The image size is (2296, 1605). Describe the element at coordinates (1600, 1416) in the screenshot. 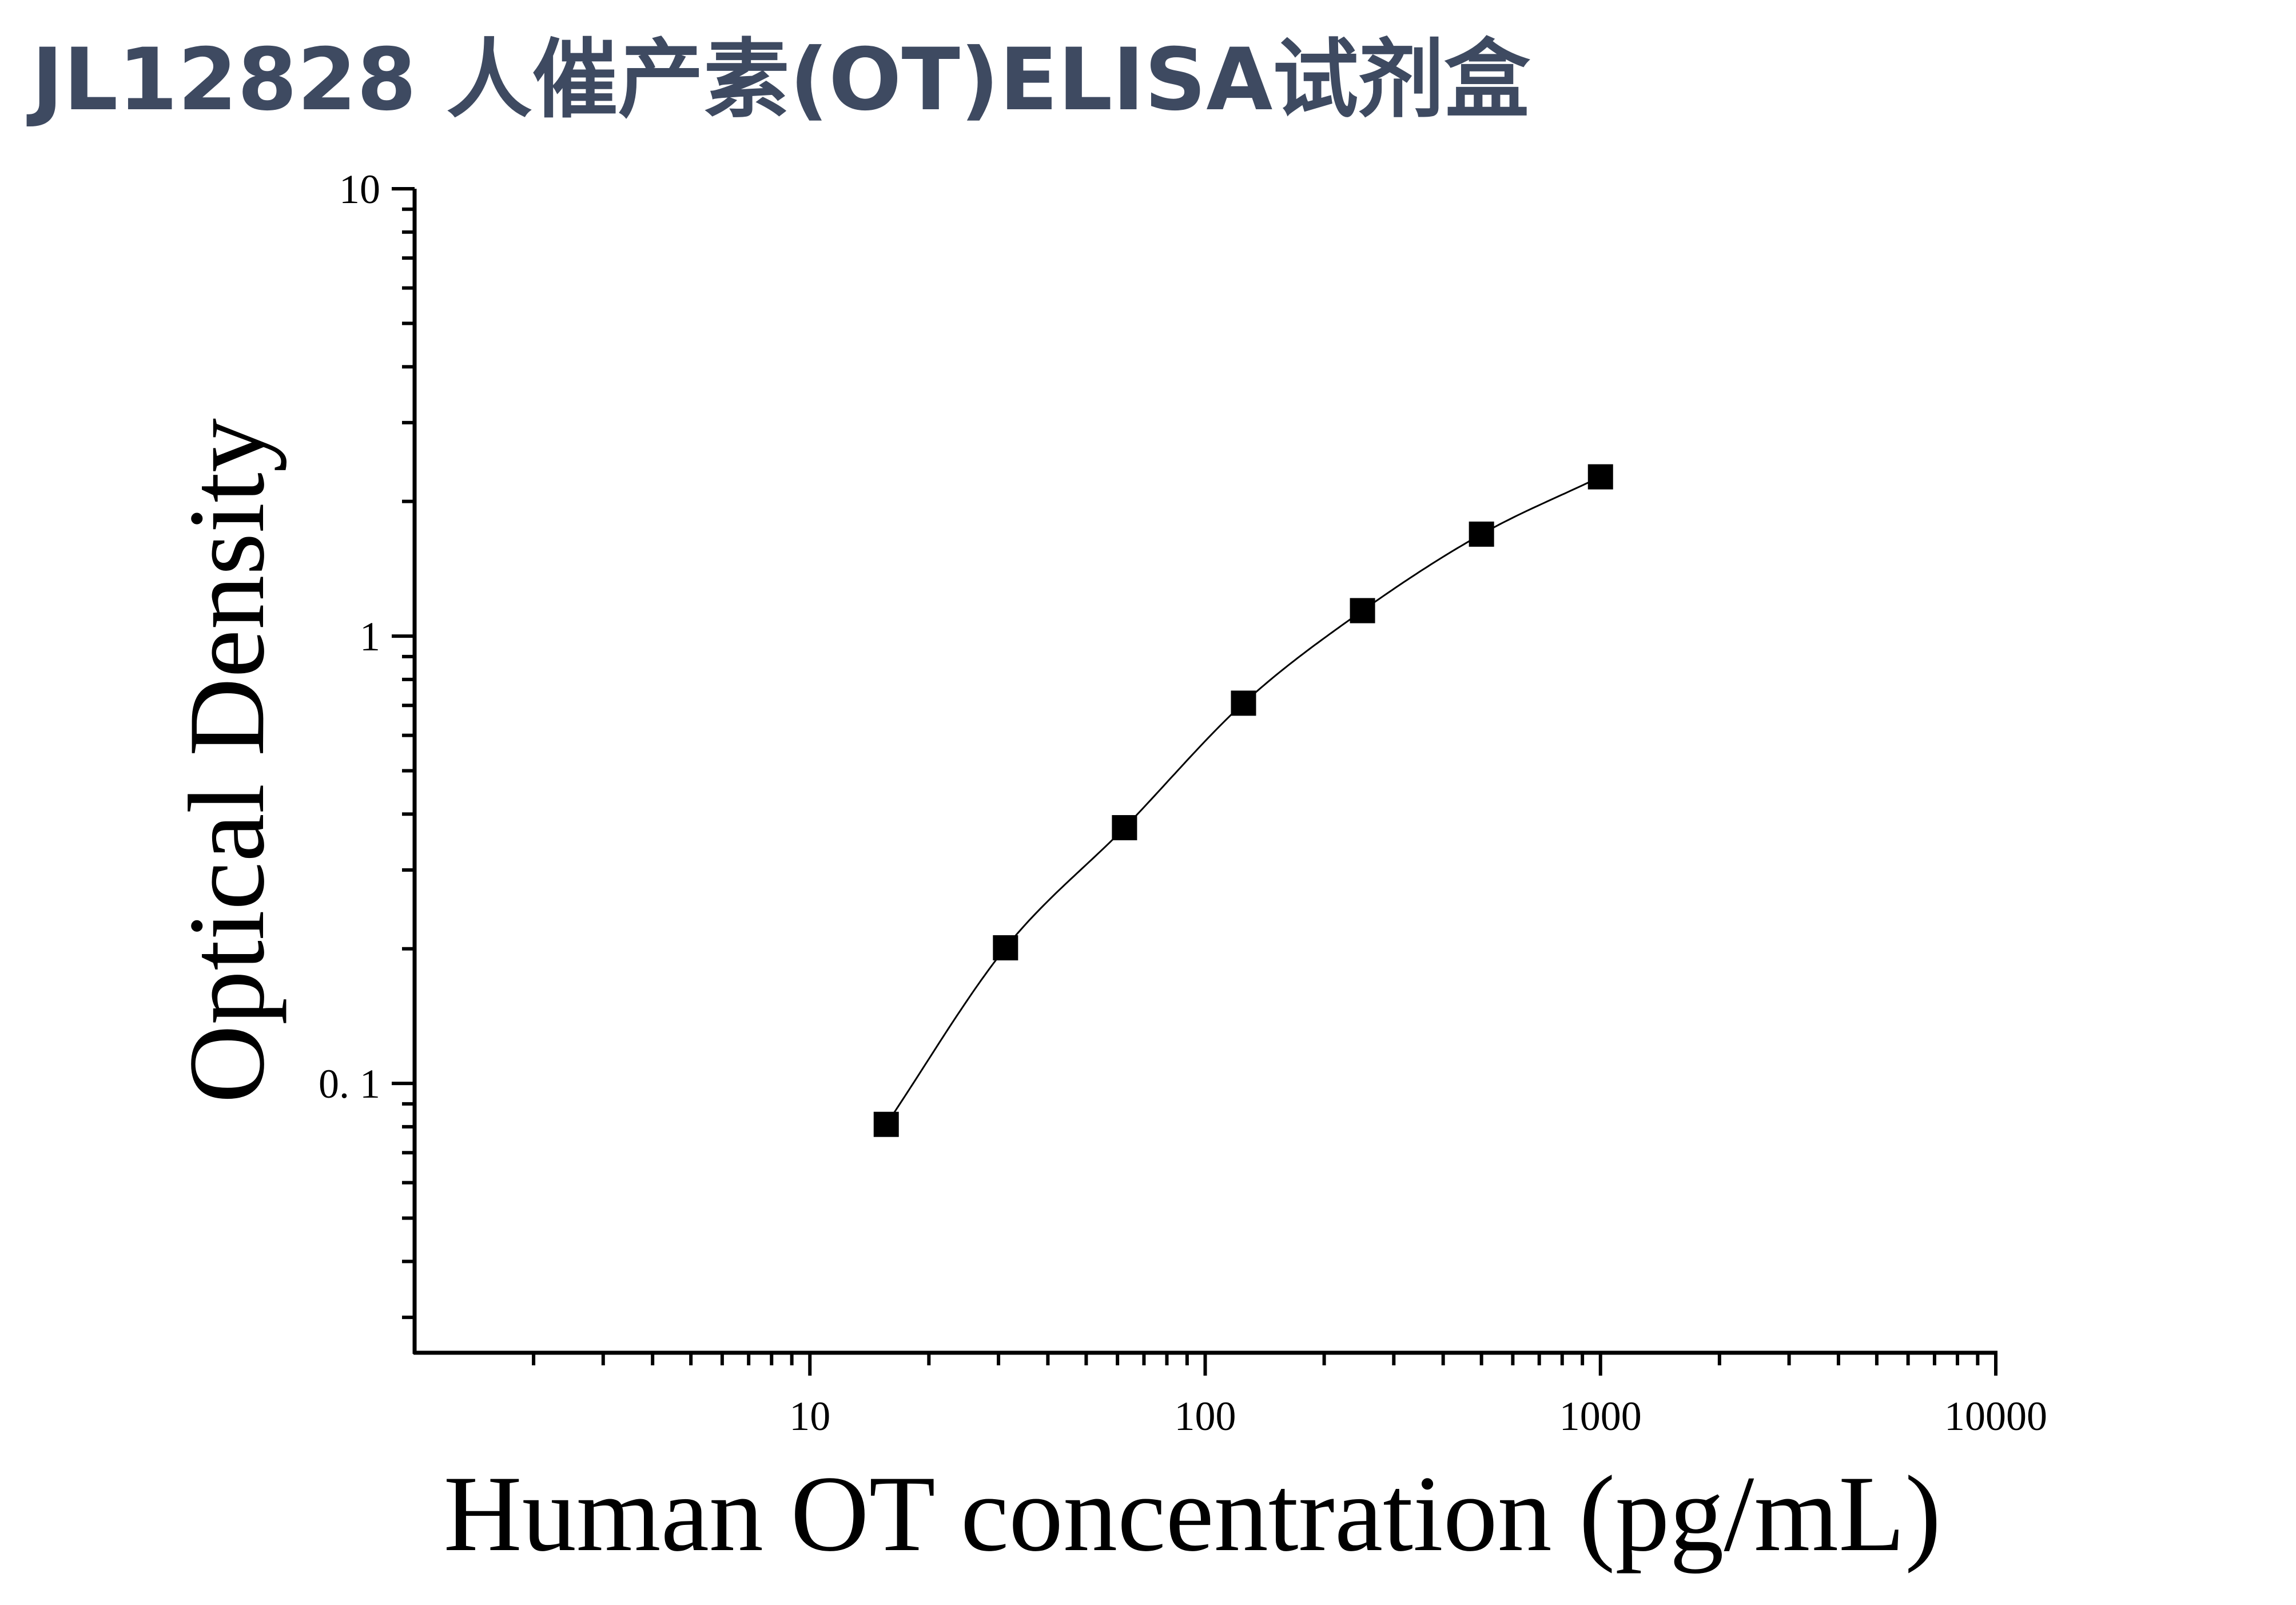

I see `x-tick-label: 1000` at that location.